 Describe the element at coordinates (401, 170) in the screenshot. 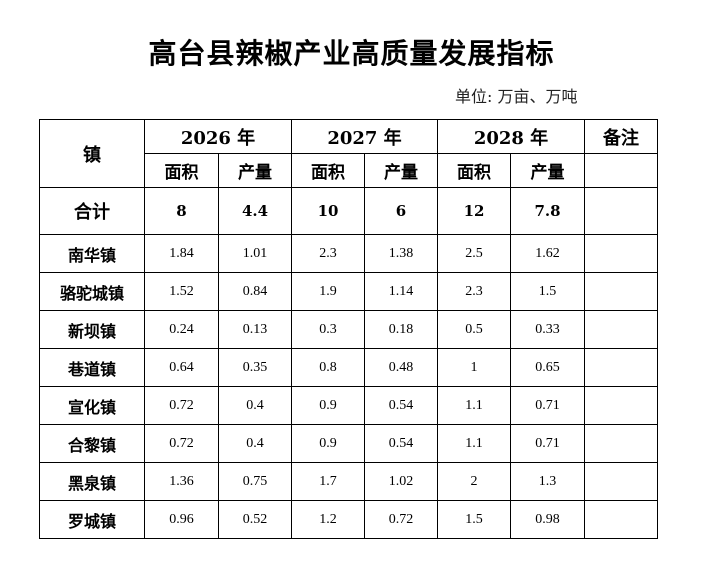

I see `header-output-2027: 产量` at that location.